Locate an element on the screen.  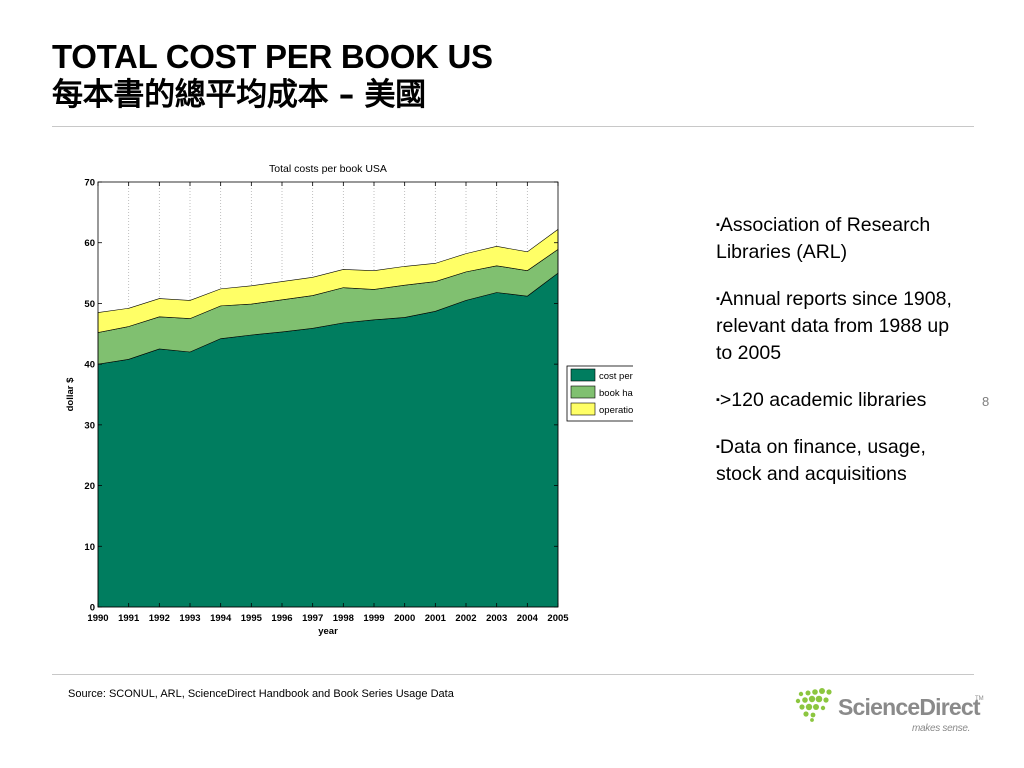
x-tick-label: 1993 is located at coordinates (189, 618).